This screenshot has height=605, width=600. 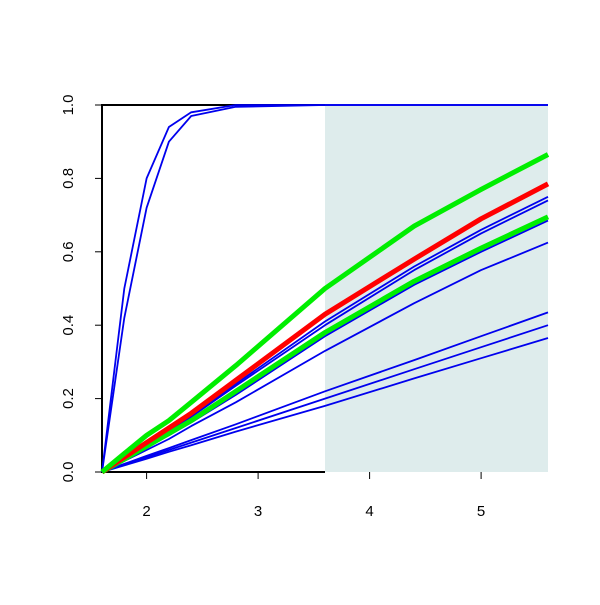 I want to click on x-tick-label: 2, so click(x=146, y=511).